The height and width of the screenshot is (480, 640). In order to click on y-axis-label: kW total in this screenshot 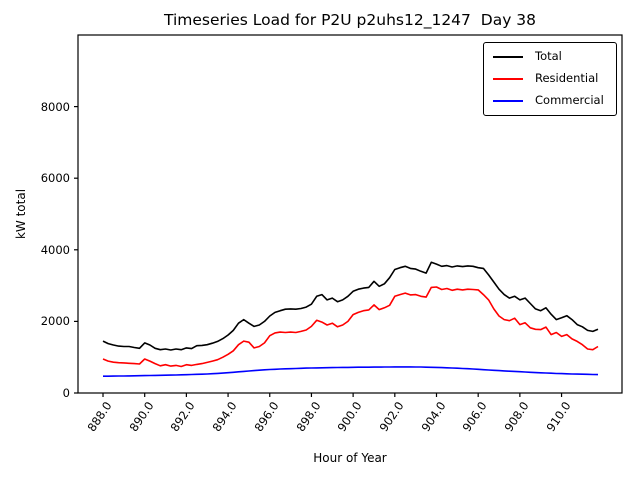, I will do `click(21, 214)`.